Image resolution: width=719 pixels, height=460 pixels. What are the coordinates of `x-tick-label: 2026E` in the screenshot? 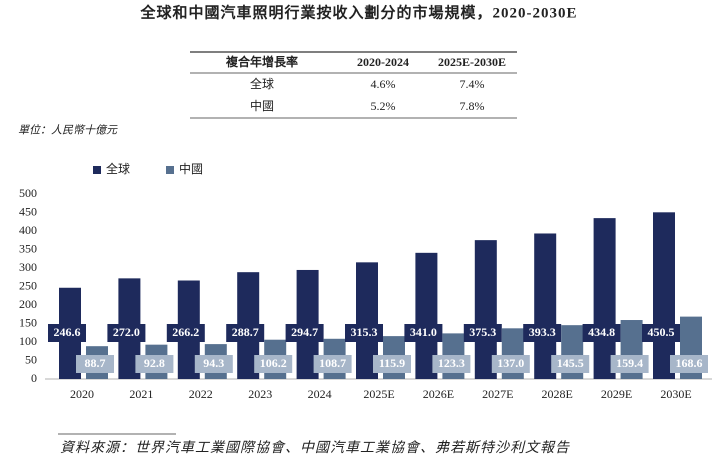 It's located at (438, 394).